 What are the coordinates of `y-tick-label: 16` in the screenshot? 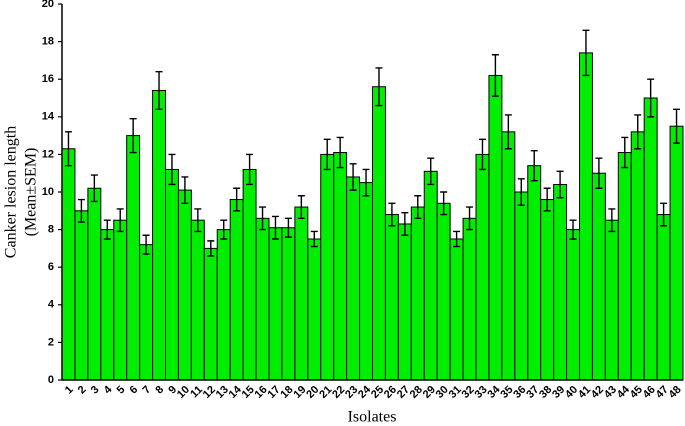 It's located at (48, 79).